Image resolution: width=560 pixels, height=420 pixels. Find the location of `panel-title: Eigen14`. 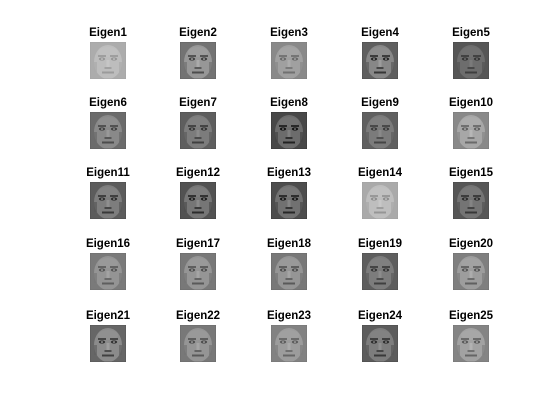

panel-title: Eigen14 is located at coordinates (380, 173).